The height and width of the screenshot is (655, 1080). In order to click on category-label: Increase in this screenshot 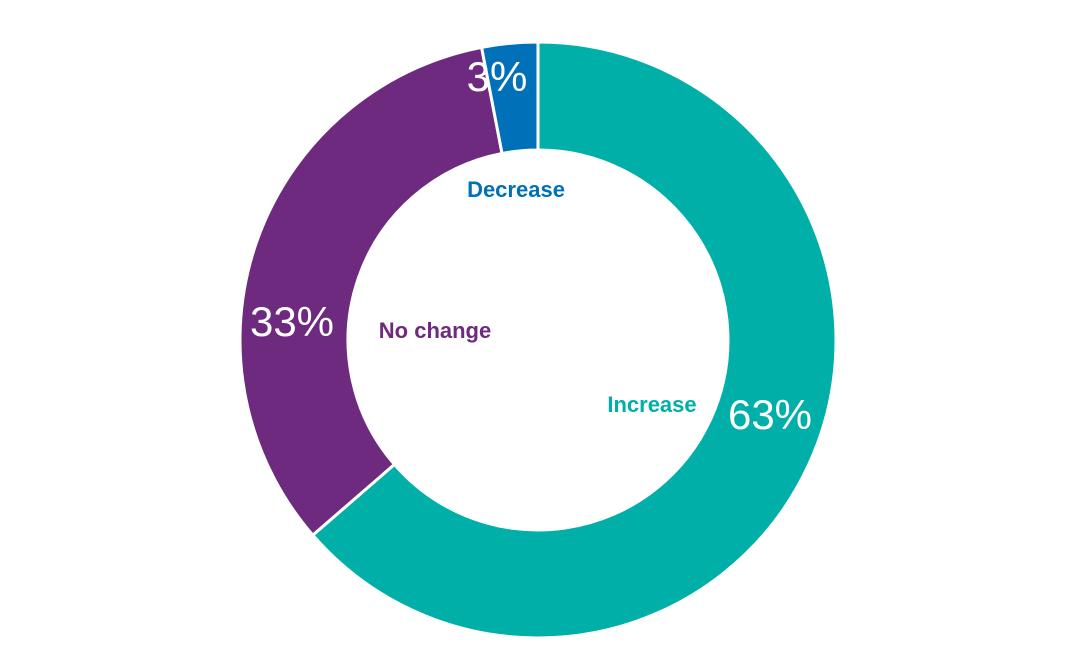, I will do `click(651, 404)`.